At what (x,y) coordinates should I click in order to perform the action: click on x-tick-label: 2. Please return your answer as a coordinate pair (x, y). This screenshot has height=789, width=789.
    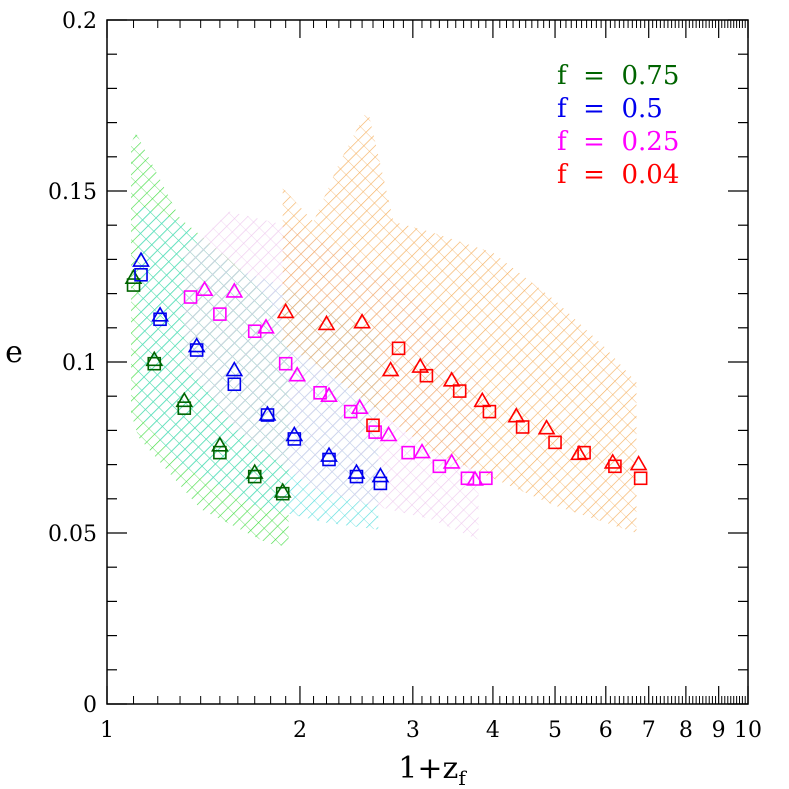
    Looking at the image, I should click on (300, 730).